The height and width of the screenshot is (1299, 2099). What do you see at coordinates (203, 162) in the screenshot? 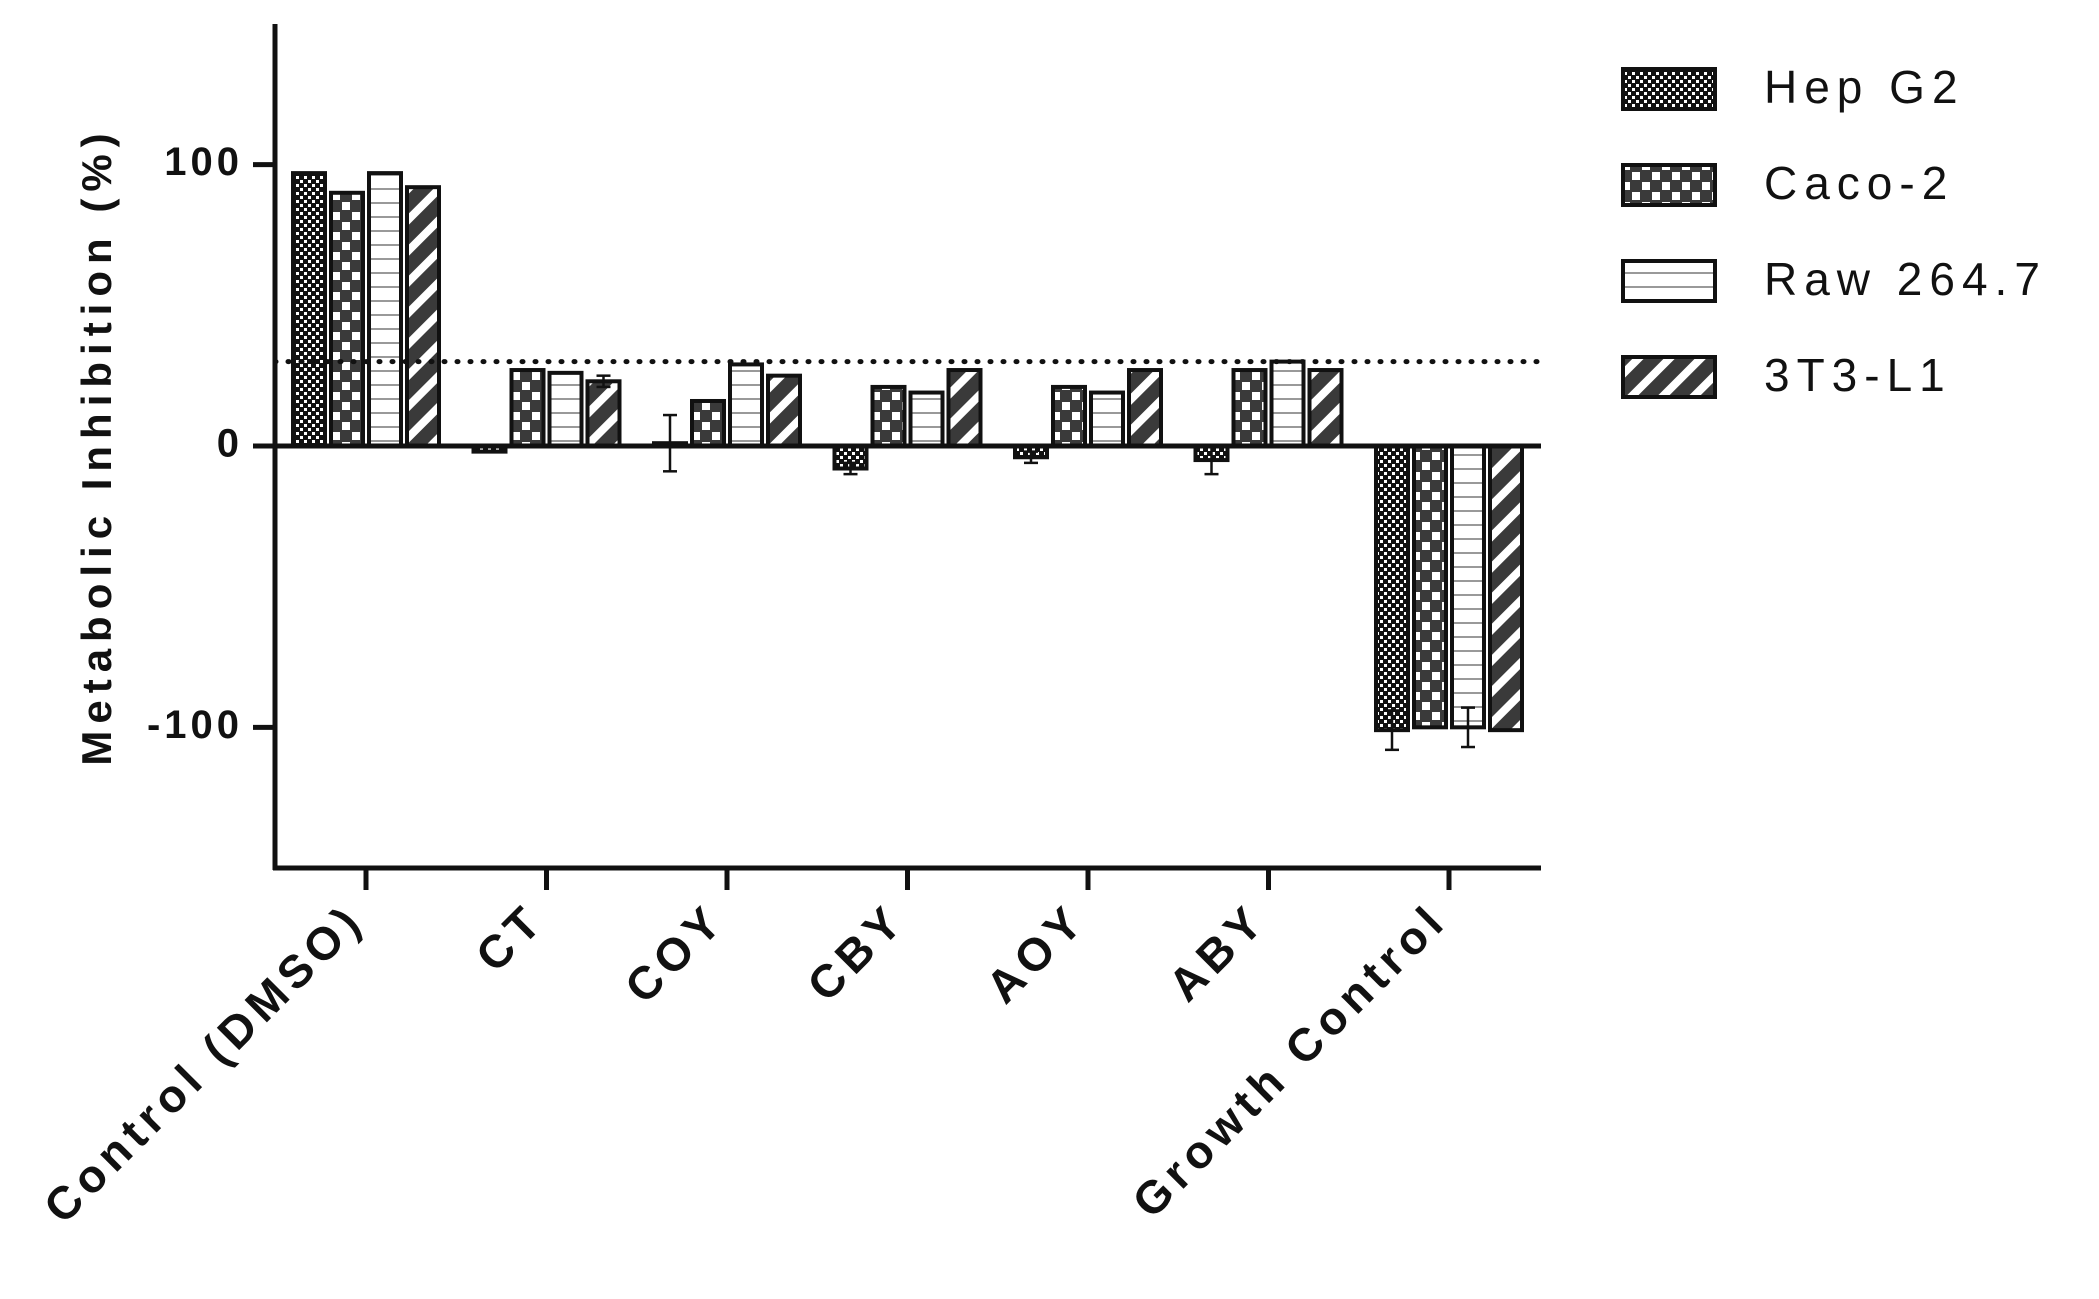
I see `y-tick-label: 100` at bounding box center [203, 162].